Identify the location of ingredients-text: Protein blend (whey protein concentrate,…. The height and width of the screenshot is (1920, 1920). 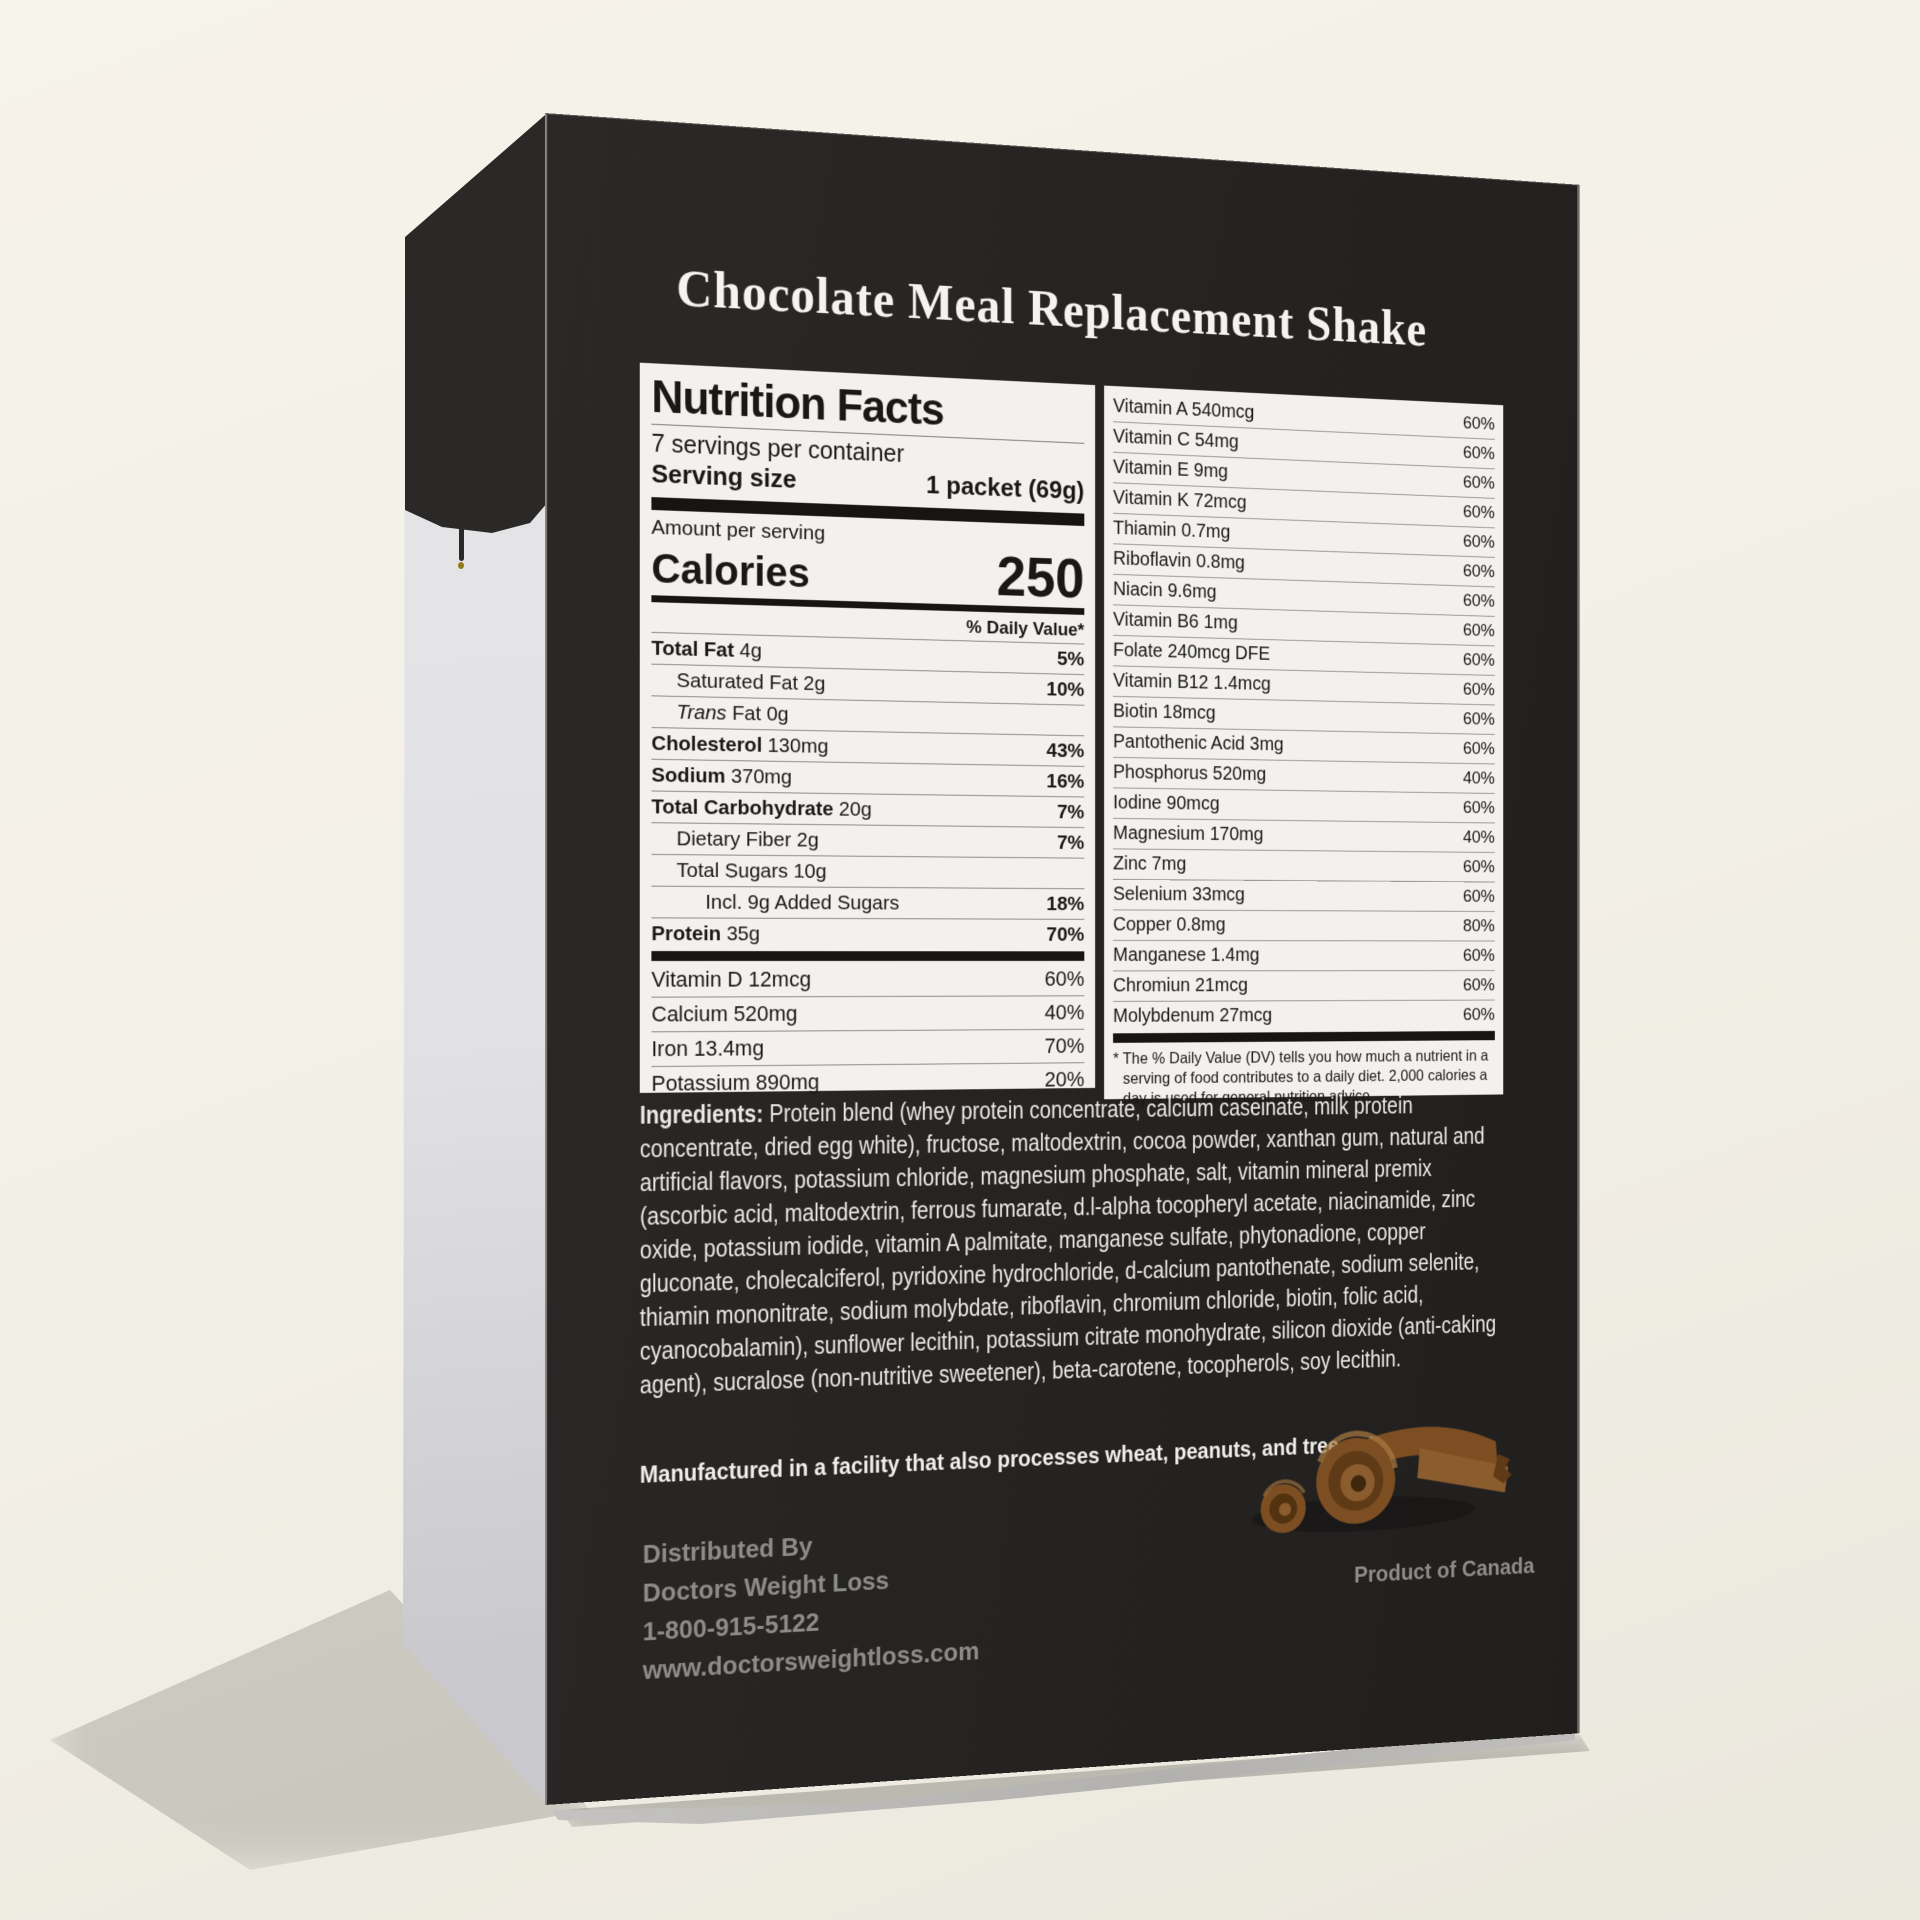
(1068, 1246).